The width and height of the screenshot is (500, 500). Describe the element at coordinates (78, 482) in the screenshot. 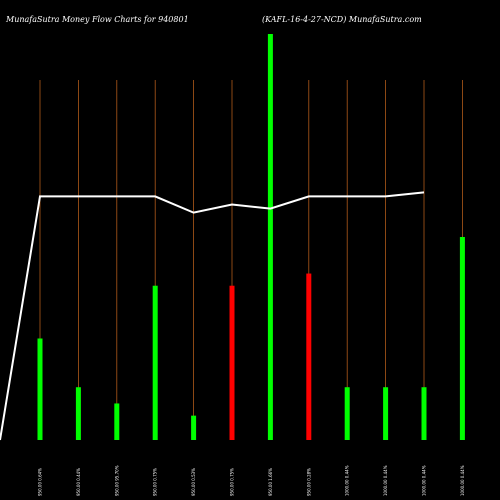

I see `x-tick-label: 950.00 0.44%` at that location.